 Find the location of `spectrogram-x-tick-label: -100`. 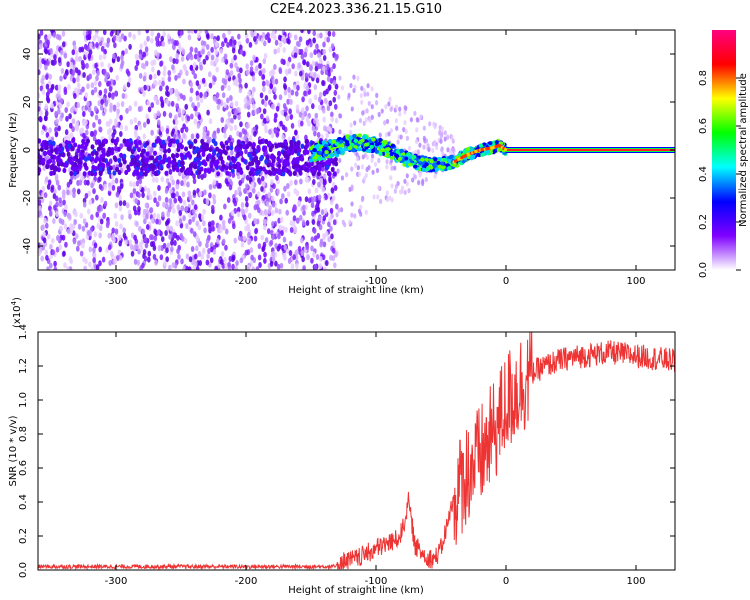

spectrogram-x-tick-label: -100 is located at coordinates (376, 281).